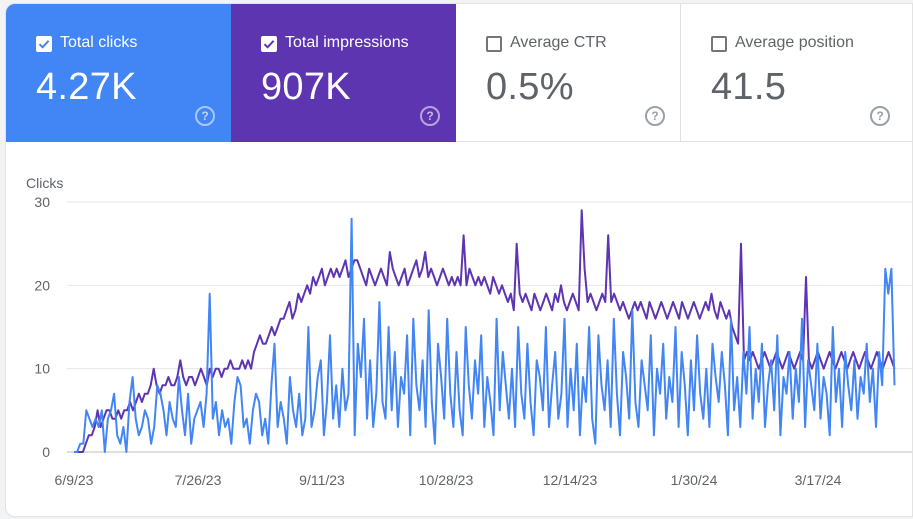 The height and width of the screenshot is (519, 913). What do you see at coordinates (42, 202) in the screenshot?
I see `y-tick-label: 30` at bounding box center [42, 202].